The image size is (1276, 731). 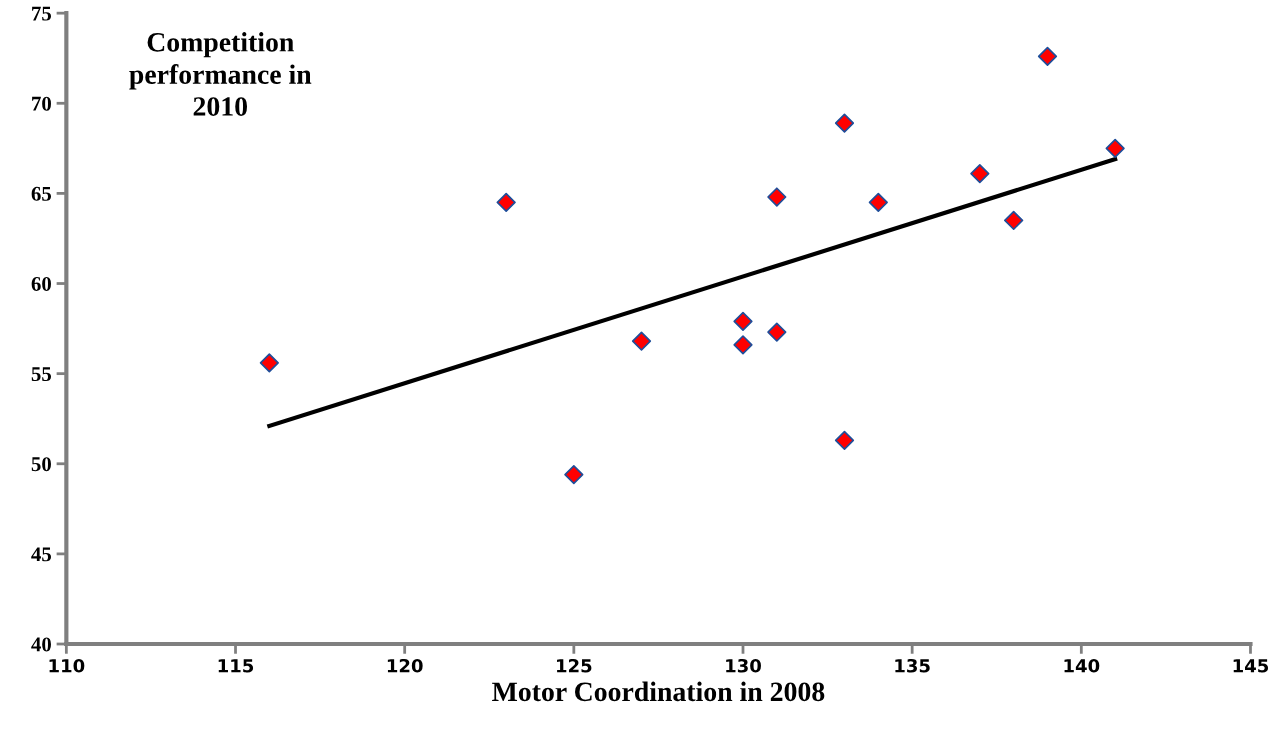 I want to click on y-tick-label: 40, so click(x=41, y=644).